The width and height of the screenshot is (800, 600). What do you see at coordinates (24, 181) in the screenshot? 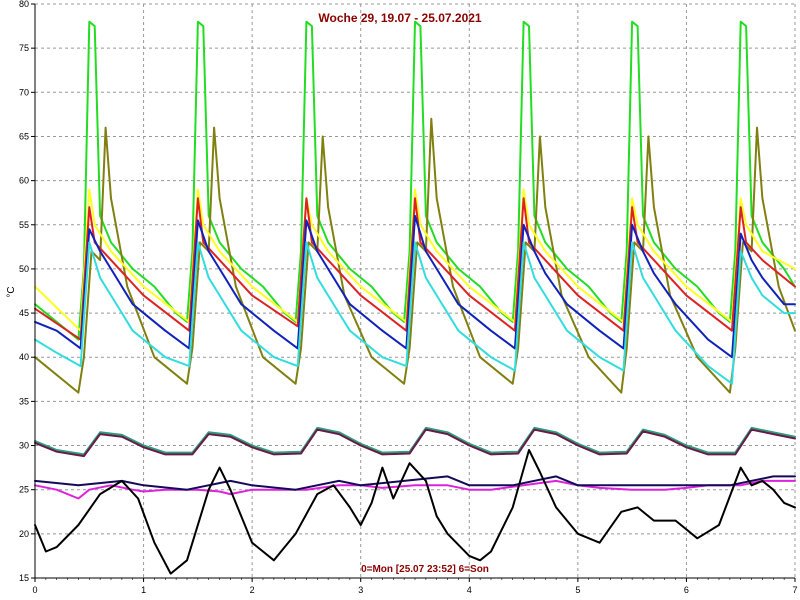
I see `y-tick-label: 60` at bounding box center [24, 181].